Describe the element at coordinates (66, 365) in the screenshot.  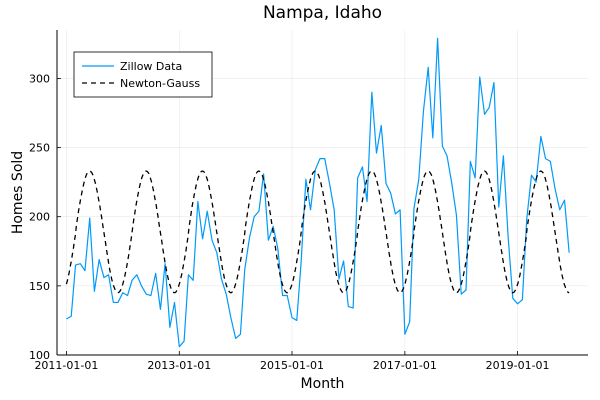
I see `x-tick-label: 2011-01-01` at that location.